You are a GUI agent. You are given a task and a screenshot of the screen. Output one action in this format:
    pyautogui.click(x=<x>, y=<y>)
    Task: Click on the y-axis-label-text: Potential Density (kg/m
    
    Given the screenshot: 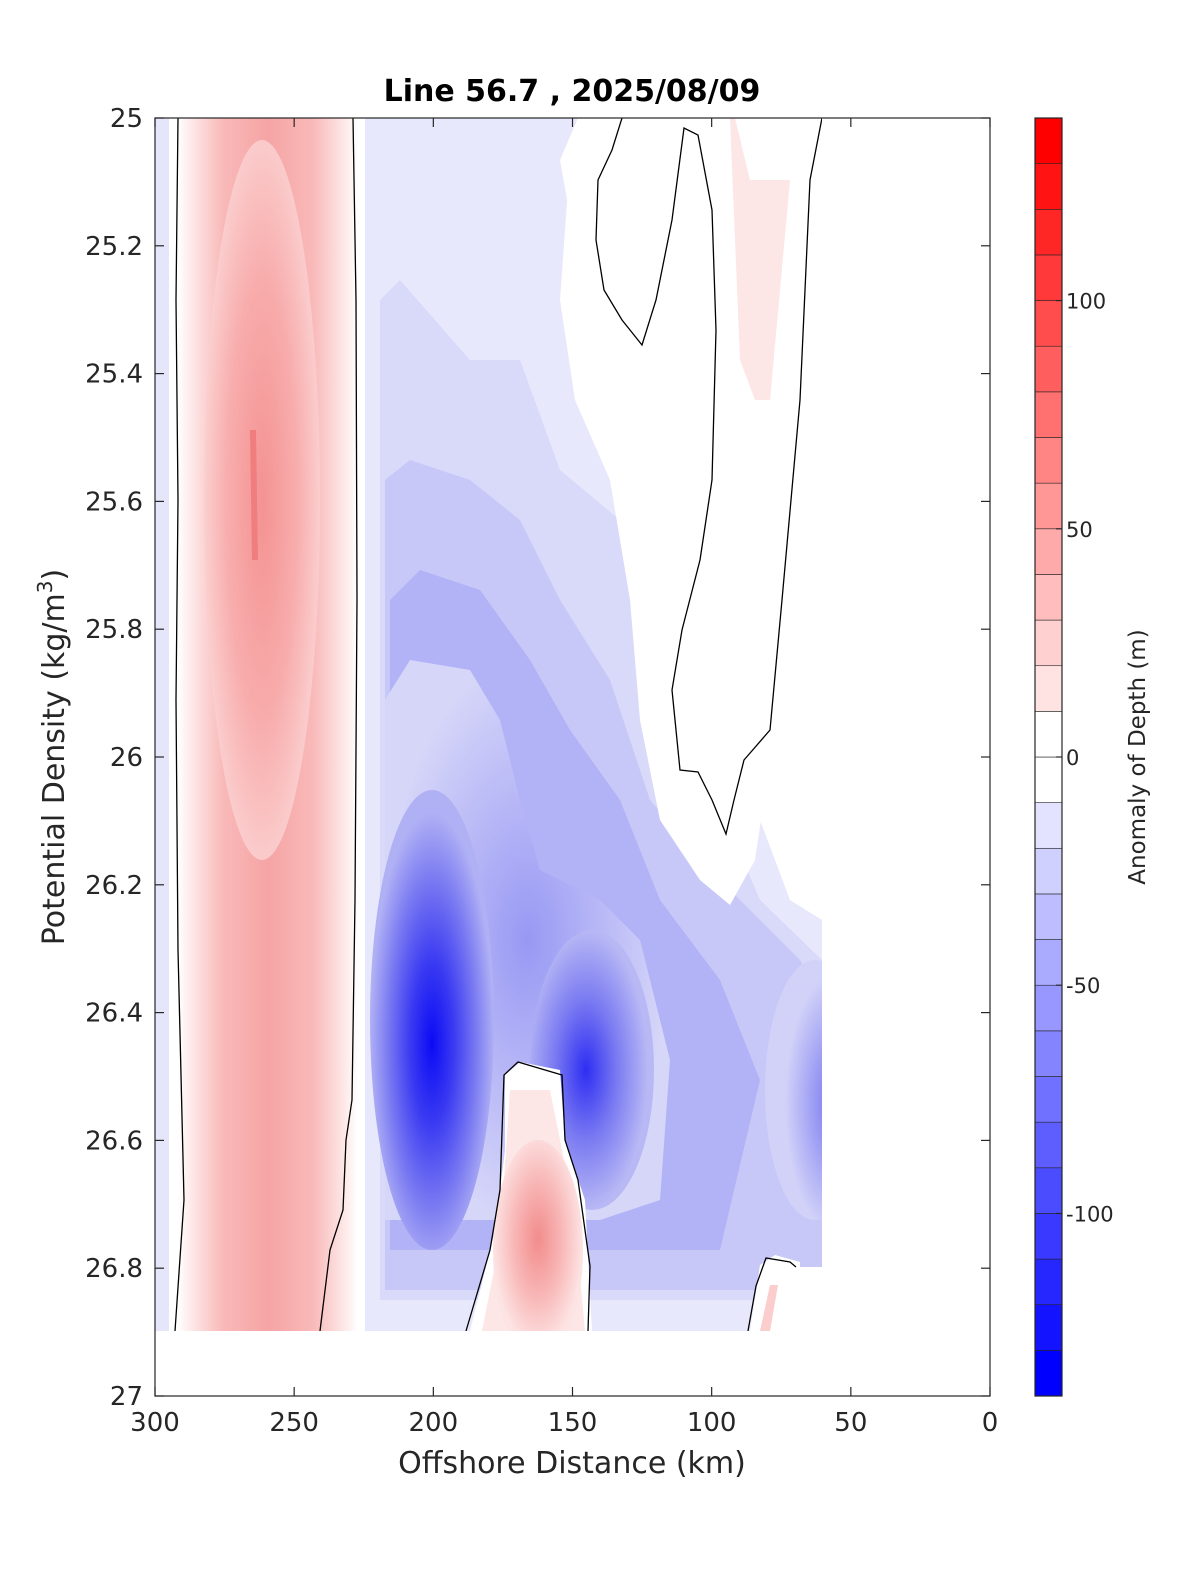 What is the action you would take?
    pyautogui.click(x=54, y=769)
    